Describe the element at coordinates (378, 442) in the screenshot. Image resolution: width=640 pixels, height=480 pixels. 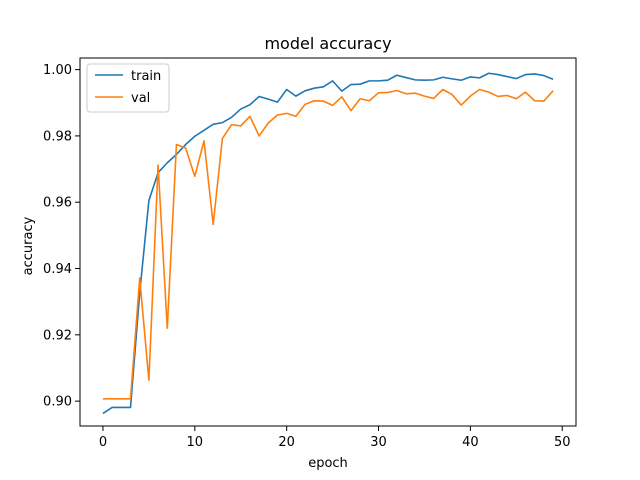
I see `x-tick-label: 30` at that location.